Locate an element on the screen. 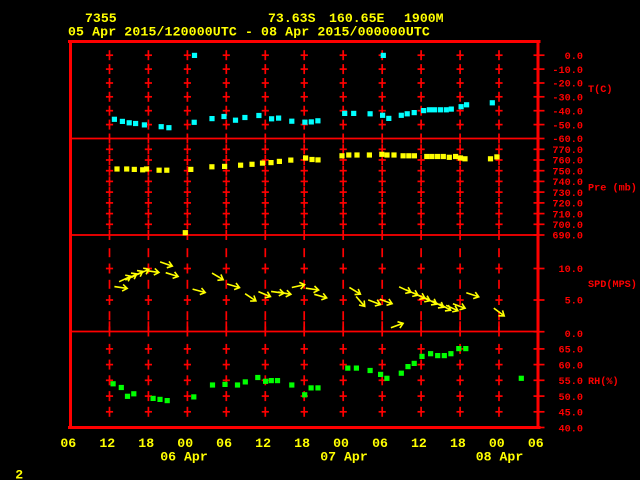 The height and width of the screenshot is (480, 640). svg-text: 08 Apr is located at coordinates (499, 456).